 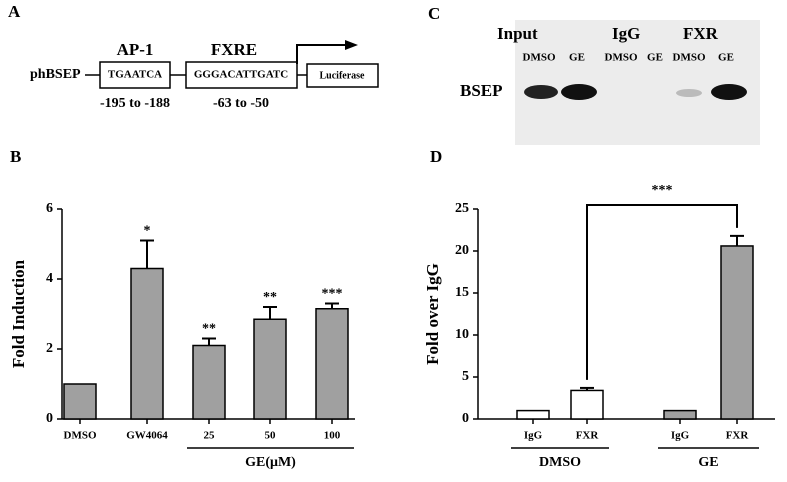 I want to click on panel-label: C, so click(x=434, y=13).